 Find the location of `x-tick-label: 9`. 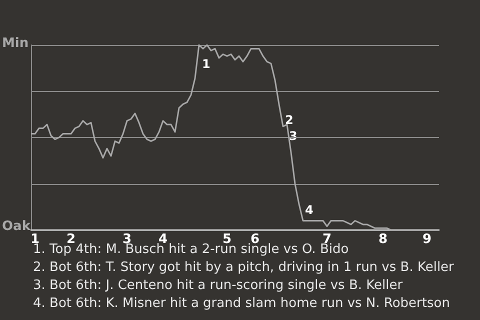

x-tick-label: 9 is located at coordinates (427, 239).